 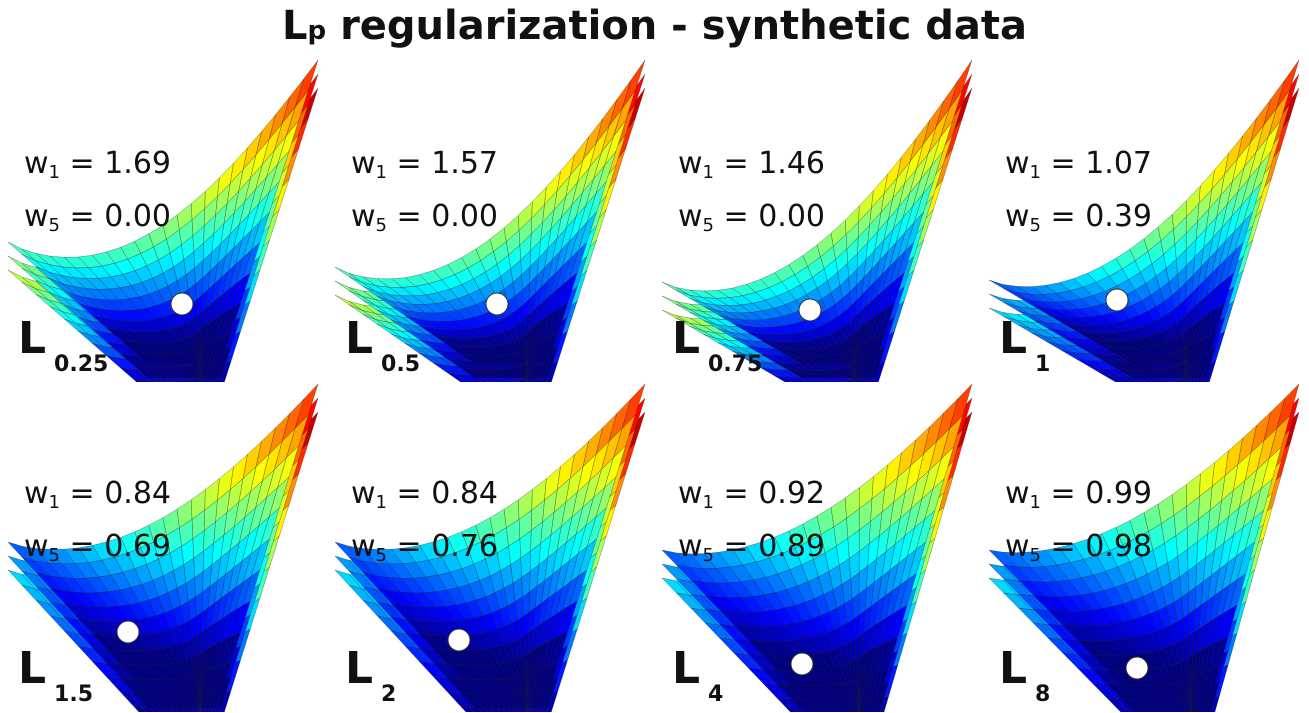 What do you see at coordinates (63, 346) in the screenshot?
I see `norm-label: L0.25` at bounding box center [63, 346].